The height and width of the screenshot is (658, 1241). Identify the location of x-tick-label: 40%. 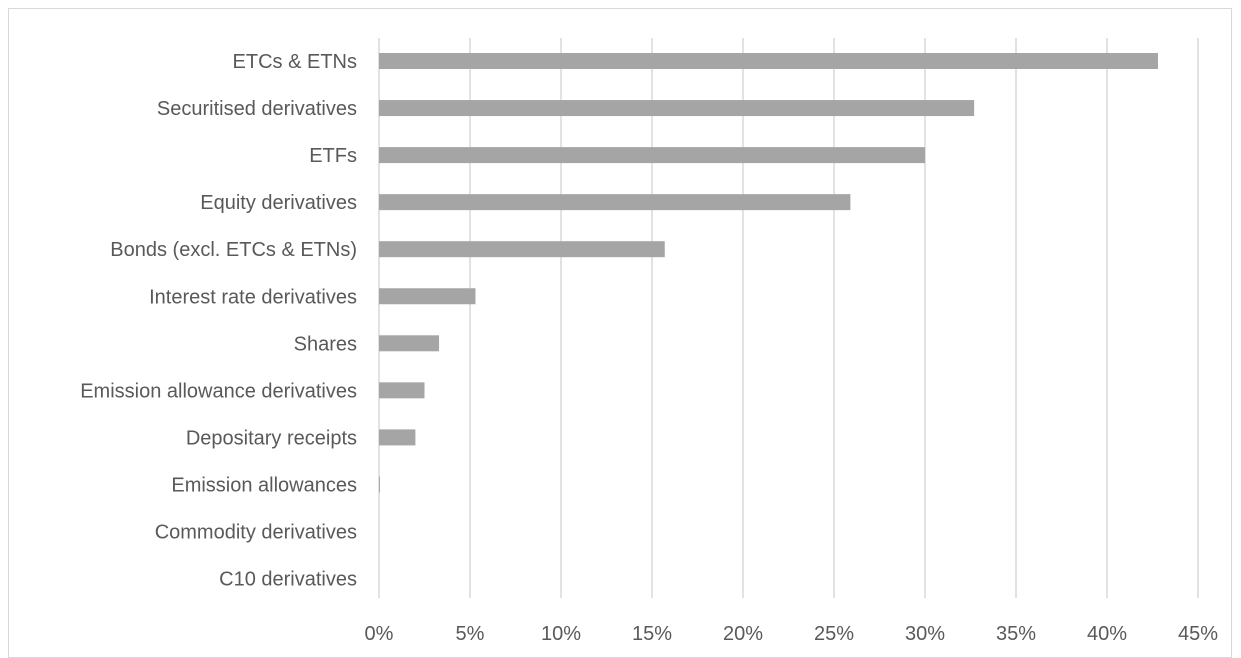
(1107, 634).